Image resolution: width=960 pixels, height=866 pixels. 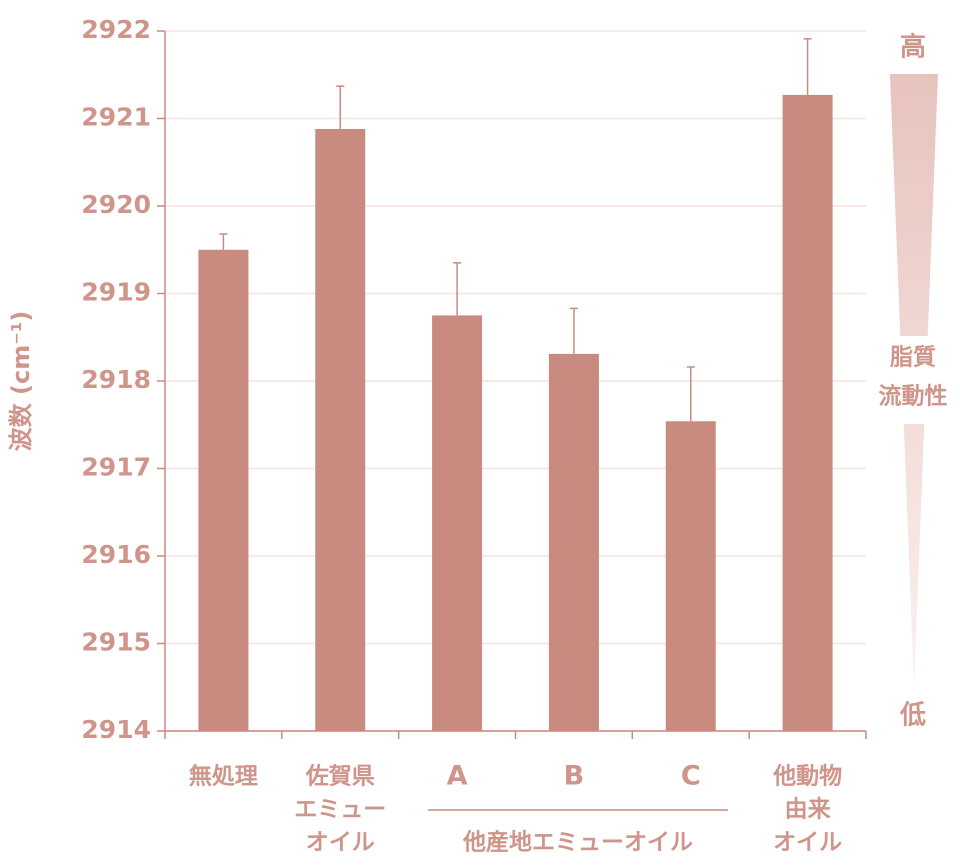 What do you see at coordinates (116, 379) in the screenshot?
I see `y-tick-label: 2918` at bounding box center [116, 379].